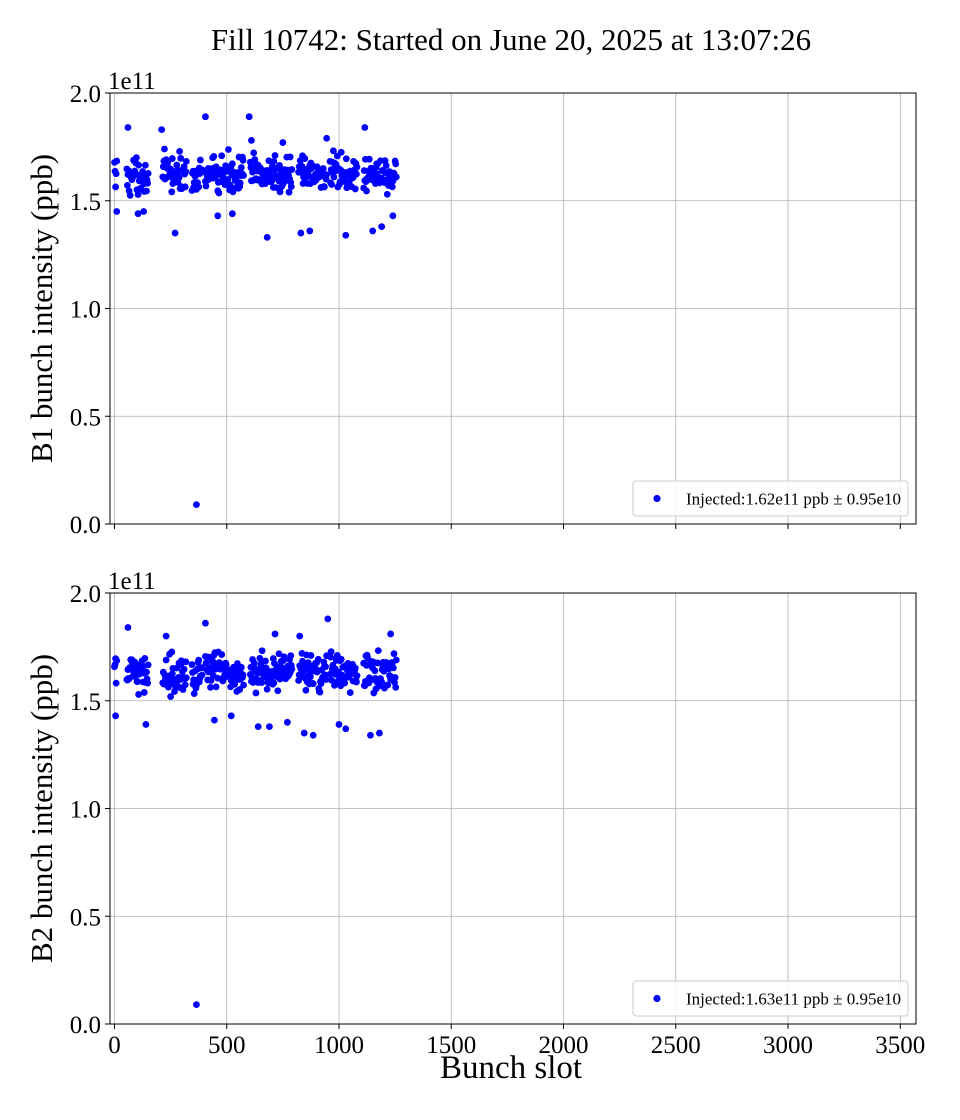  What do you see at coordinates (657, 998) in the screenshot?
I see `b2-legend-marker` at bounding box center [657, 998].